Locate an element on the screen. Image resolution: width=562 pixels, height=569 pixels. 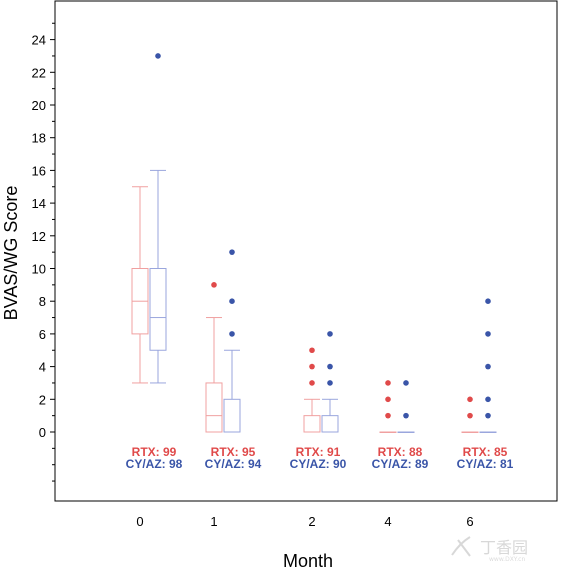
n-label-rtx: RTX: 85 is located at coordinates (485, 452).